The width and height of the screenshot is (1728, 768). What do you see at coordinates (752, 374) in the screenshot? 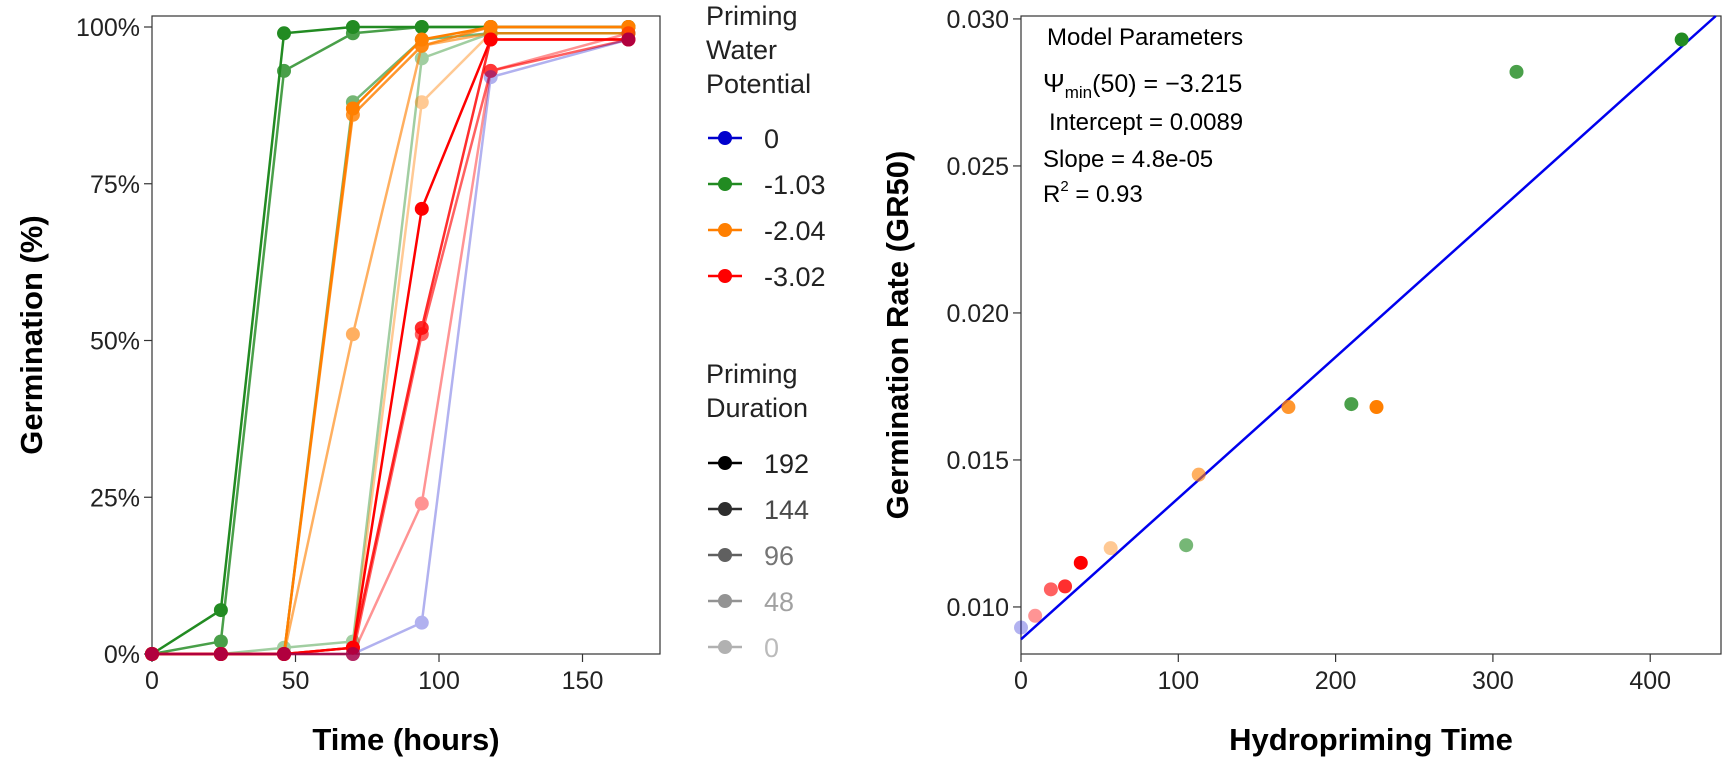
I see `legend-duration-title-line: Priming` at bounding box center [752, 374].